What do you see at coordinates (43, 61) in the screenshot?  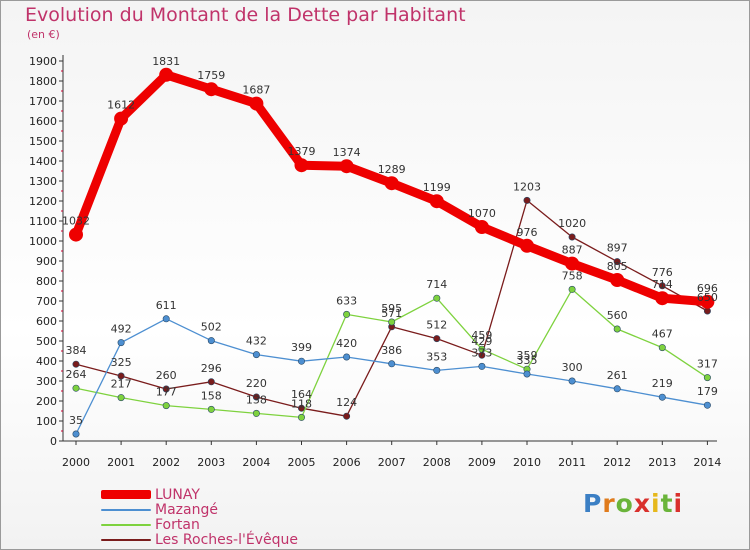 I see `y-tick-label: 1900` at bounding box center [43, 61].